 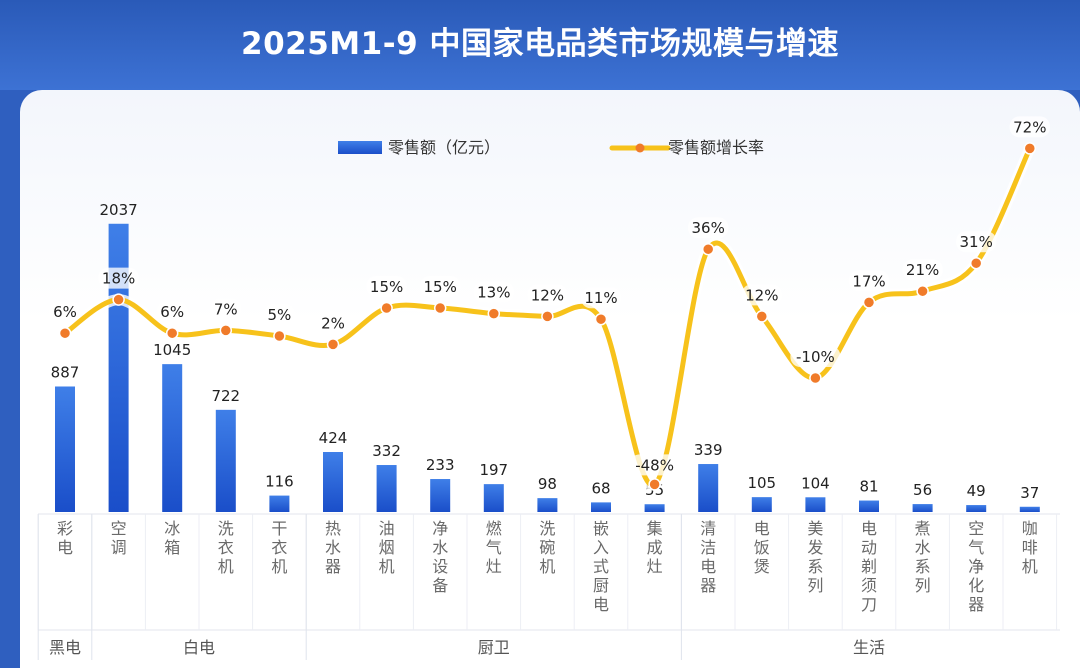 I want to click on growth-value-label: -10%, so click(x=815, y=357).